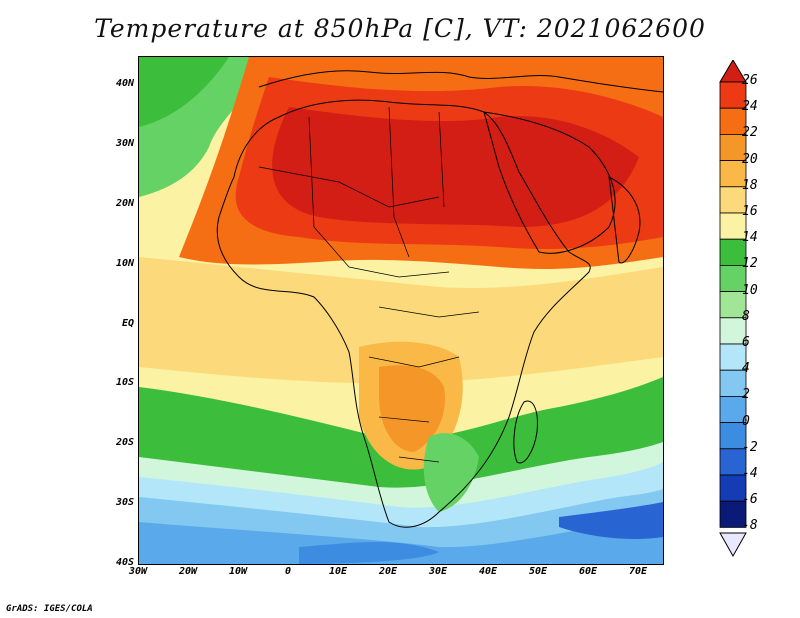  What do you see at coordinates (451, 472) in the screenshot?
I see `band-southeast-green` at bounding box center [451, 472].